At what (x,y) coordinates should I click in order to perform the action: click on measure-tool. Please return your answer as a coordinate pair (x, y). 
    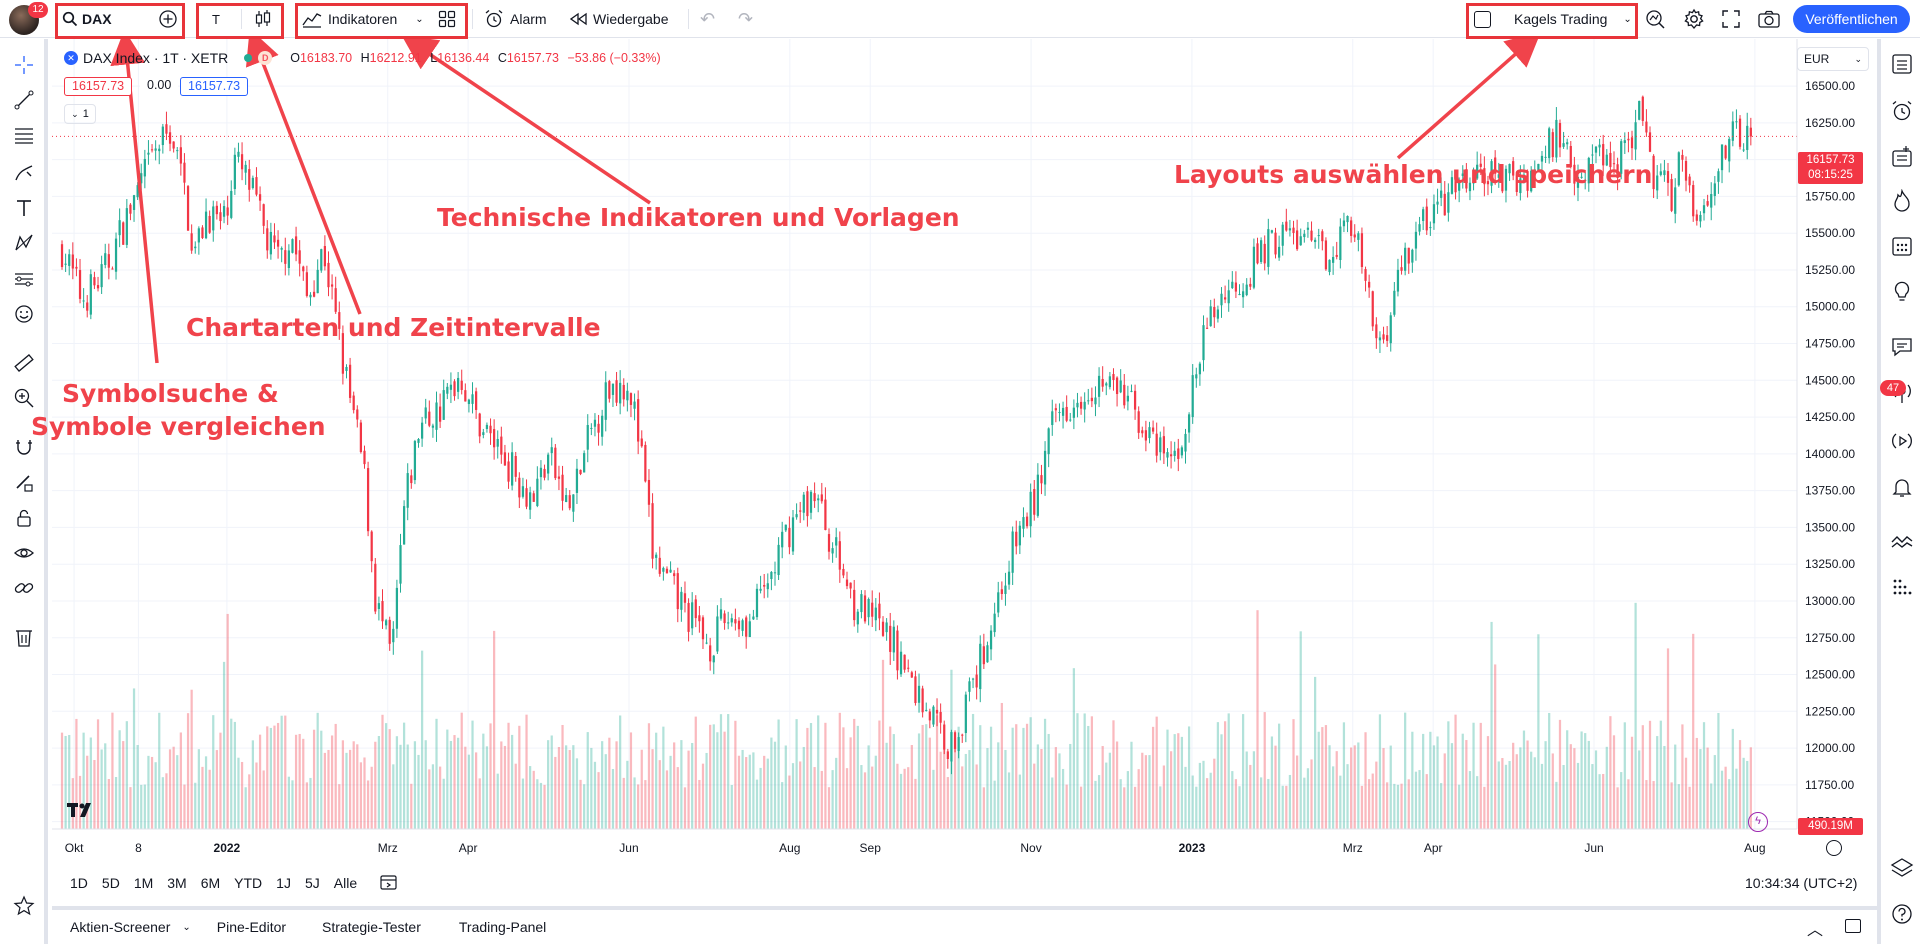
    Looking at the image, I should click on (24, 363).